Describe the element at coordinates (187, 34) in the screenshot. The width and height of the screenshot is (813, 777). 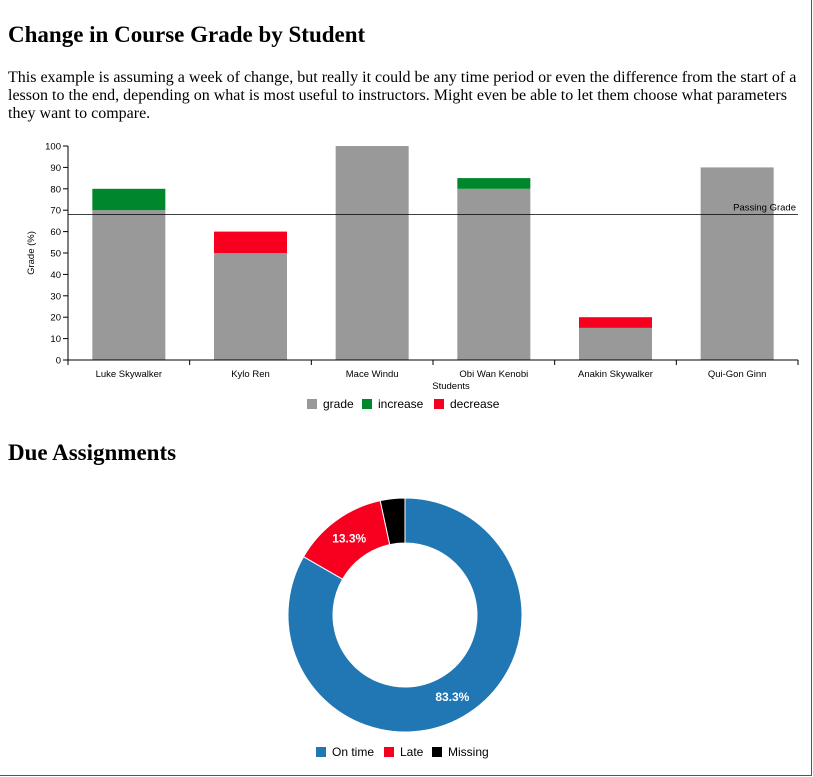
I see `grade-section-title: Change in Course Grade by Student` at that location.